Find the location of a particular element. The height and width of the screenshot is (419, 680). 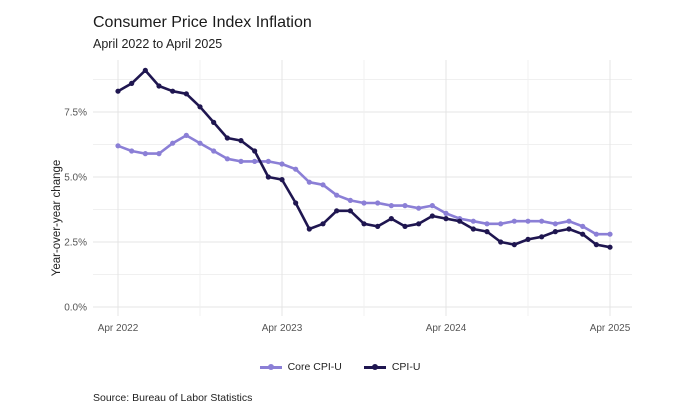

y-tick-label: 5.0% is located at coordinates (75, 178).